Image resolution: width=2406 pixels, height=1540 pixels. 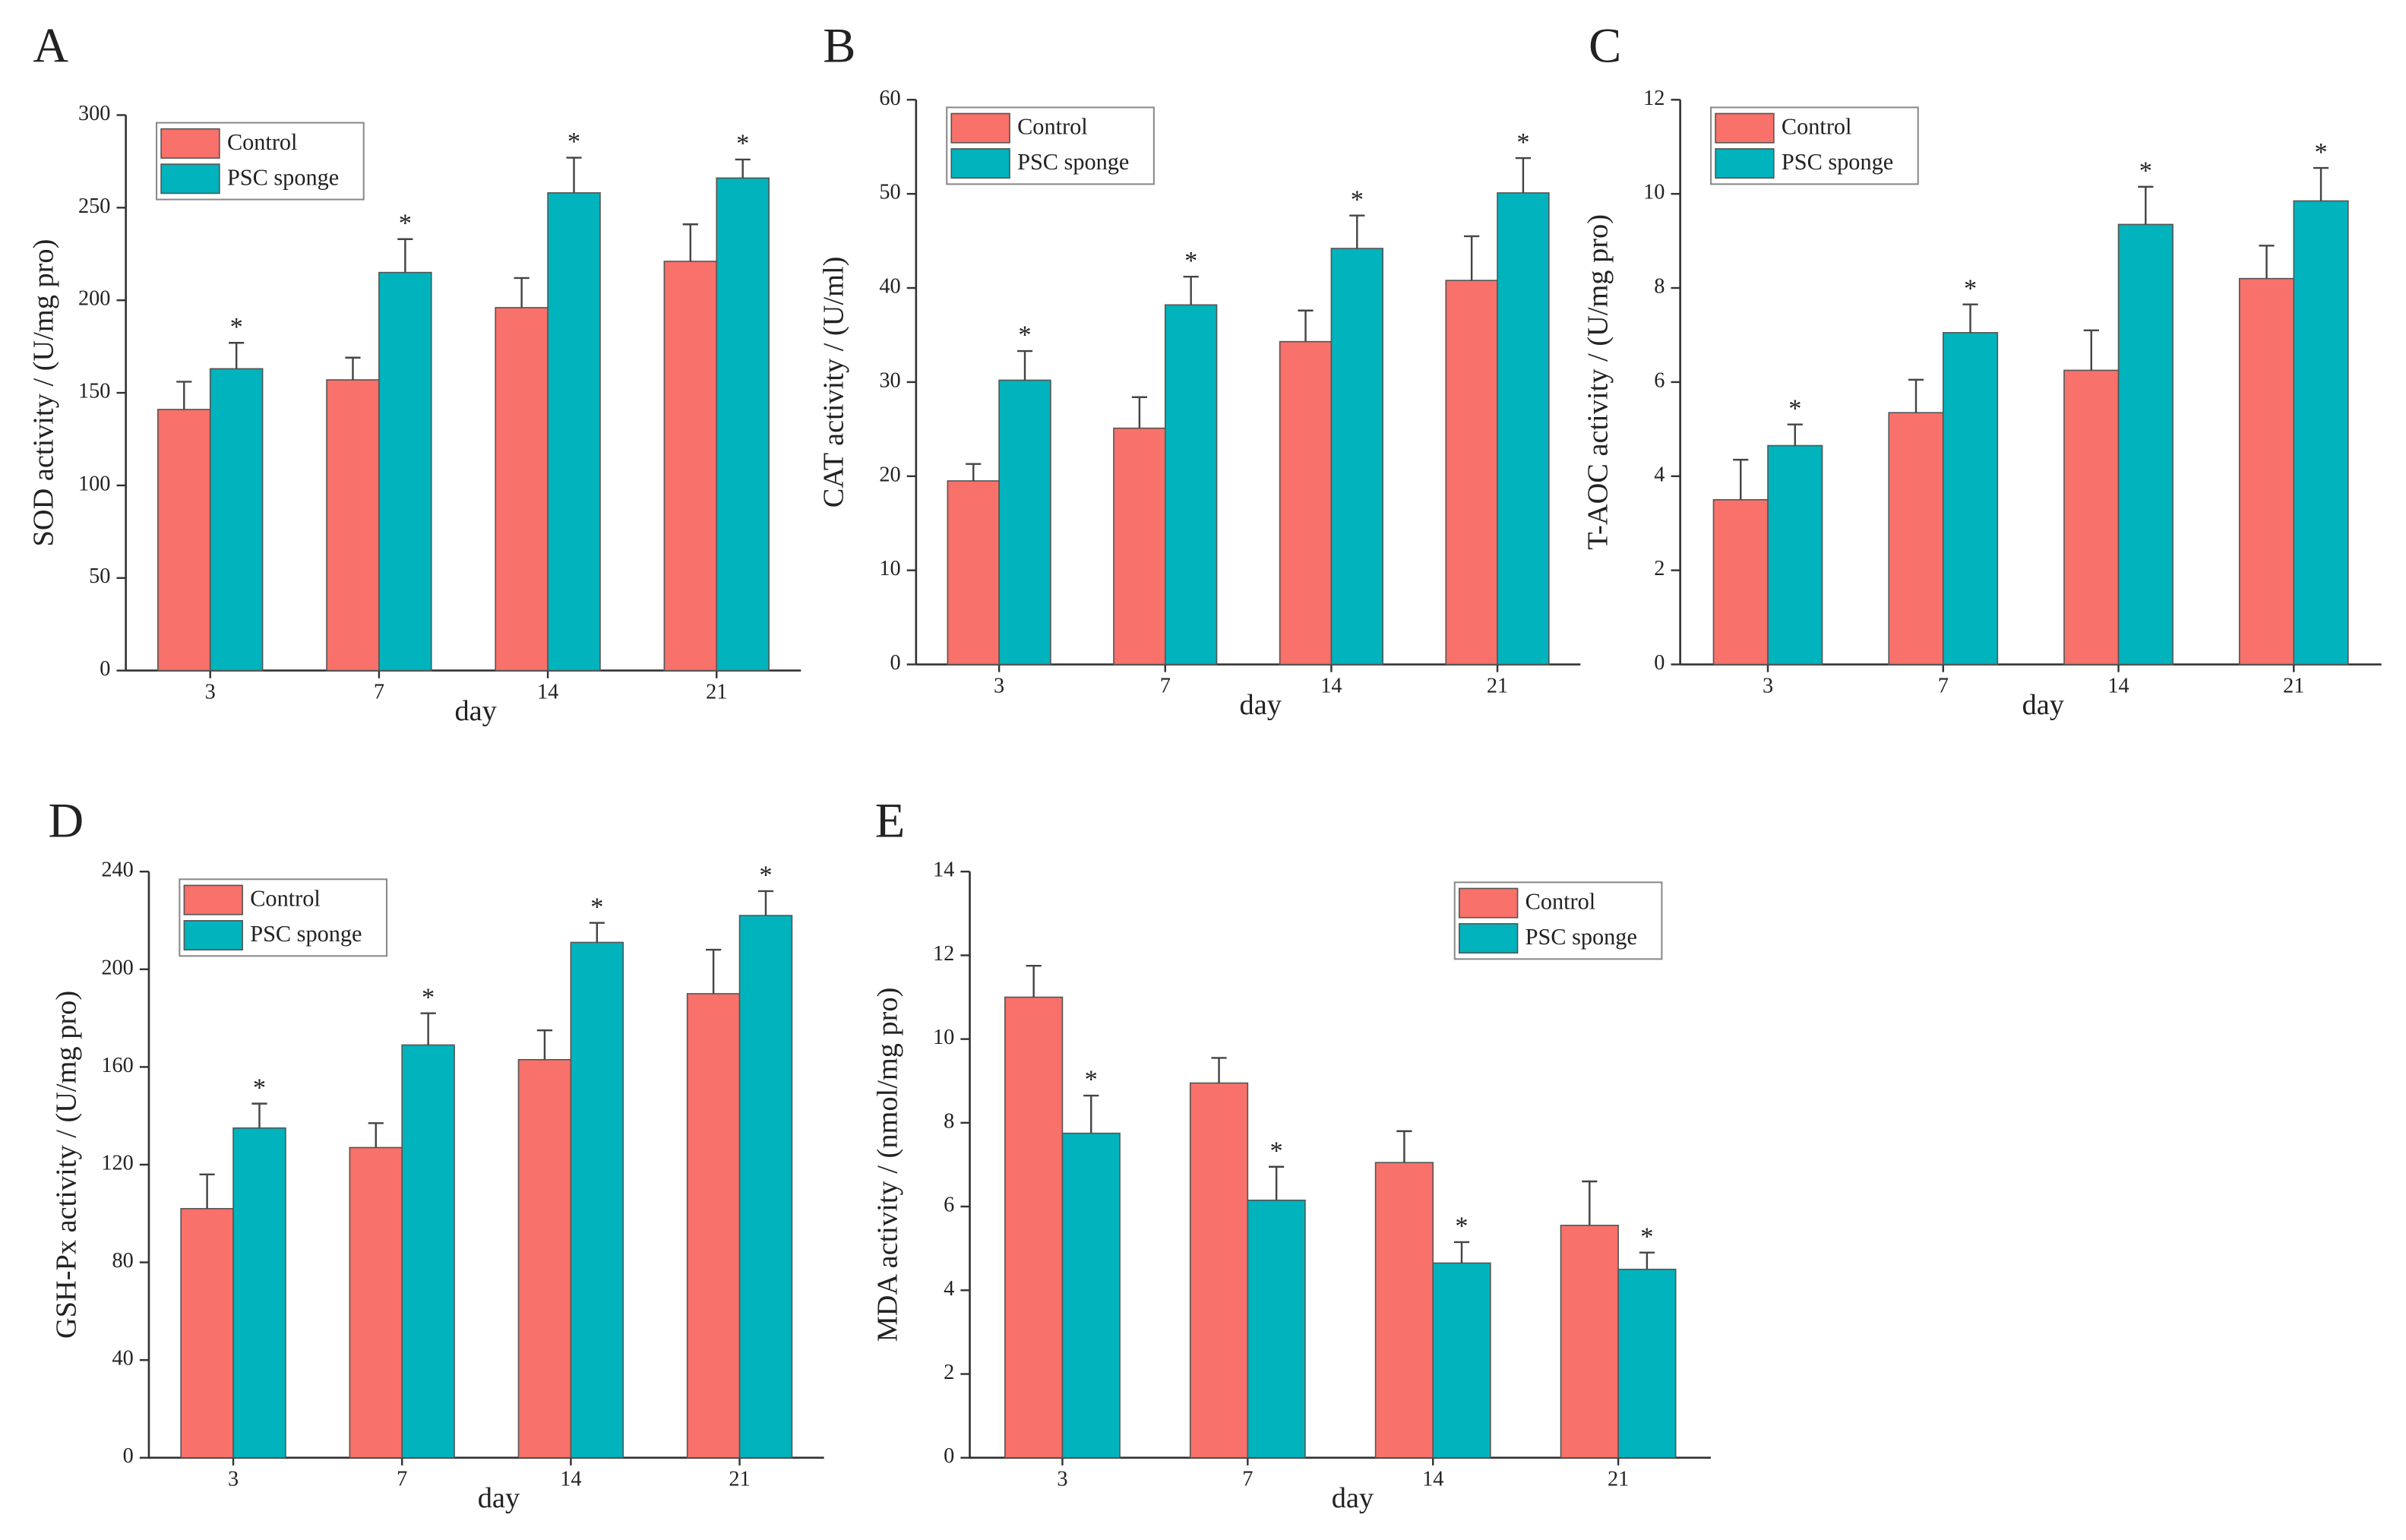 I want to click on panel-label: B, so click(x=839, y=44).